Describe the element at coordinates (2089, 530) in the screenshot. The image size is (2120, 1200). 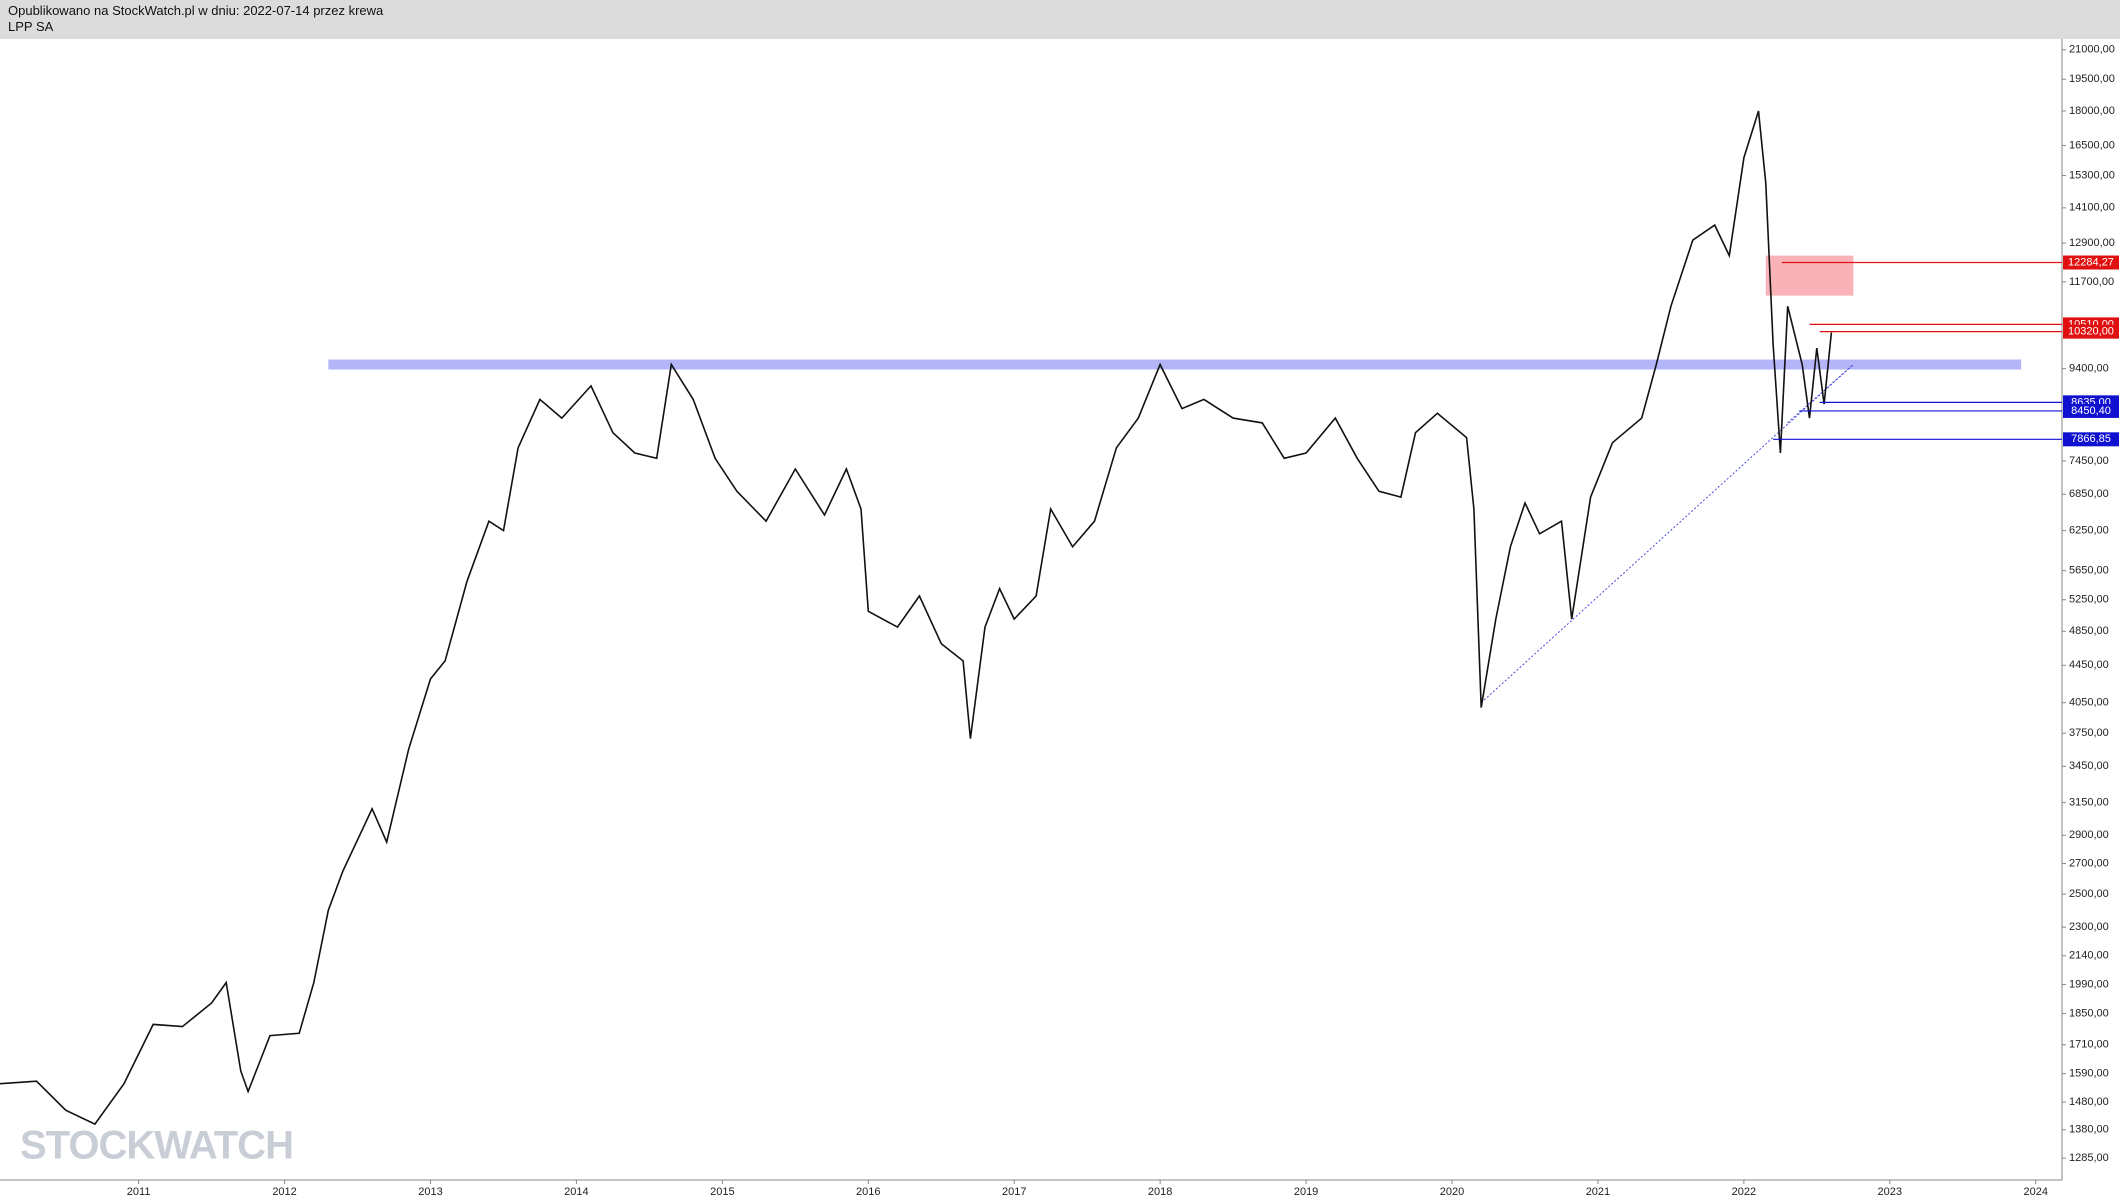
I see `y-tick-label: 6250,00` at that location.